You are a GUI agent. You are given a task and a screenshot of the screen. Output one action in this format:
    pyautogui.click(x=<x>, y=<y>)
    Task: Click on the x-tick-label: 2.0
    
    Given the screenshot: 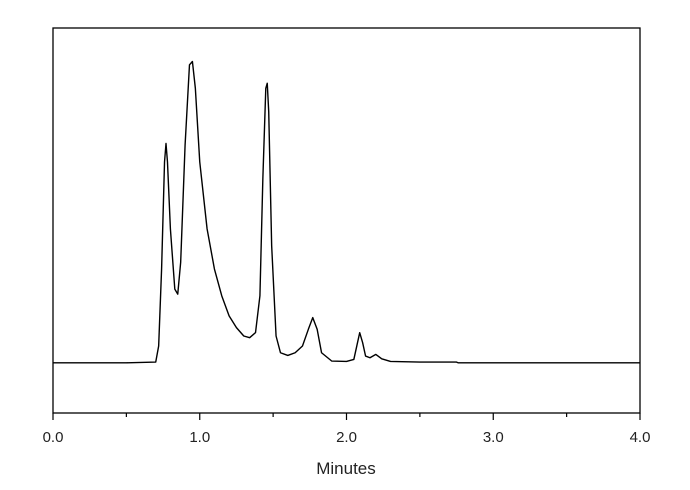 What is the action you would take?
    pyautogui.click(x=346, y=437)
    